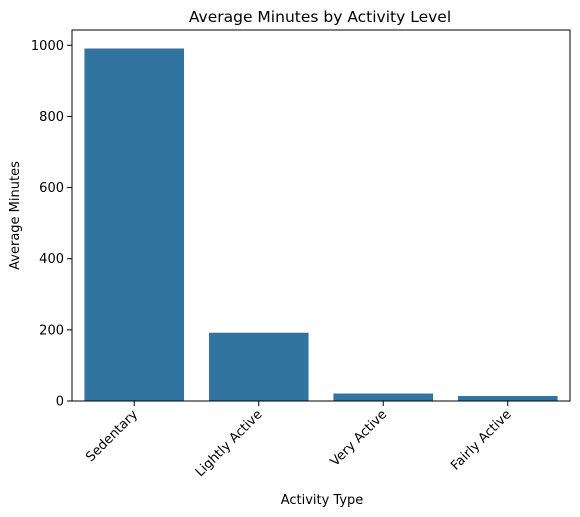  Describe the element at coordinates (481, 440) in the screenshot. I see `x-tick-label: Fairly Active` at that location.